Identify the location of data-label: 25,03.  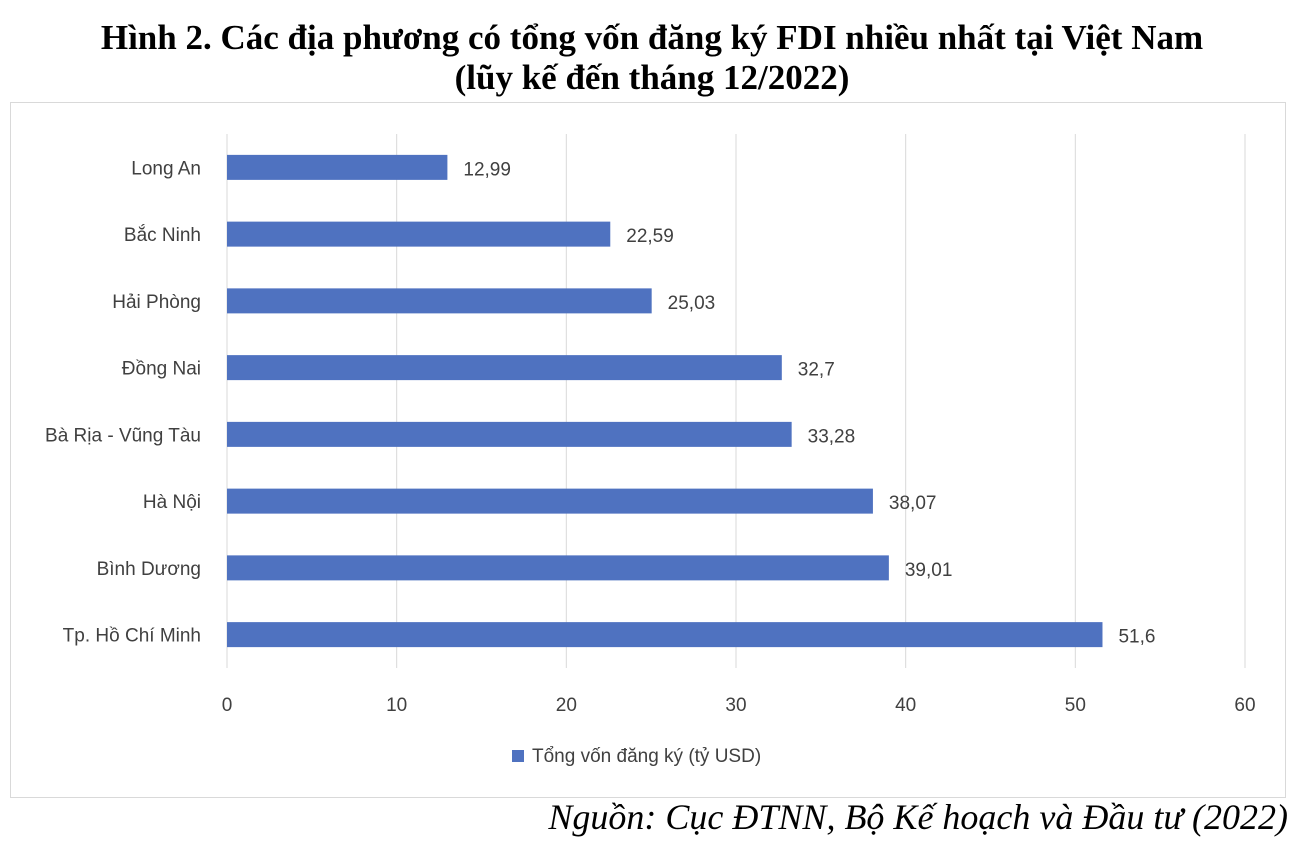
(692, 303).